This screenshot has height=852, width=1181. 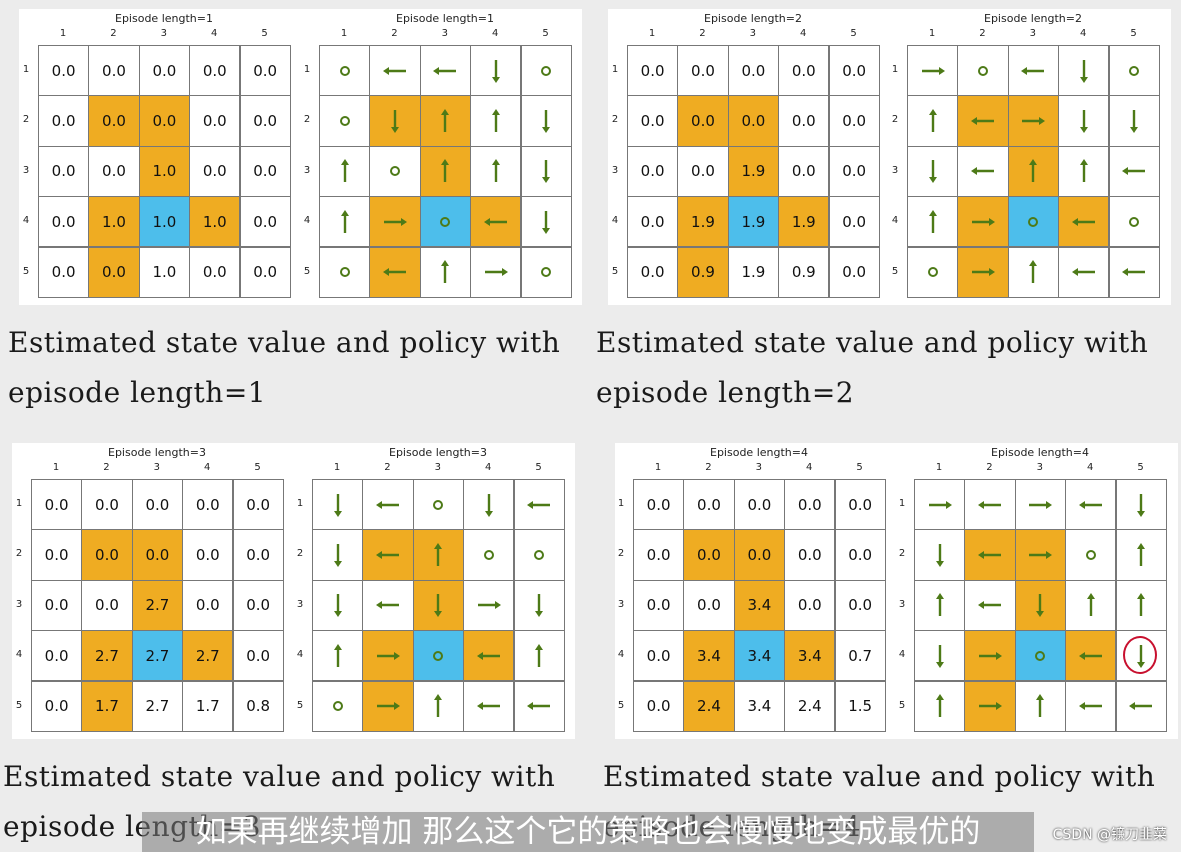 What do you see at coordinates (1139, 655) in the screenshot?
I see `red-circle-annotation-icon` at bounding box center [1139, 655].